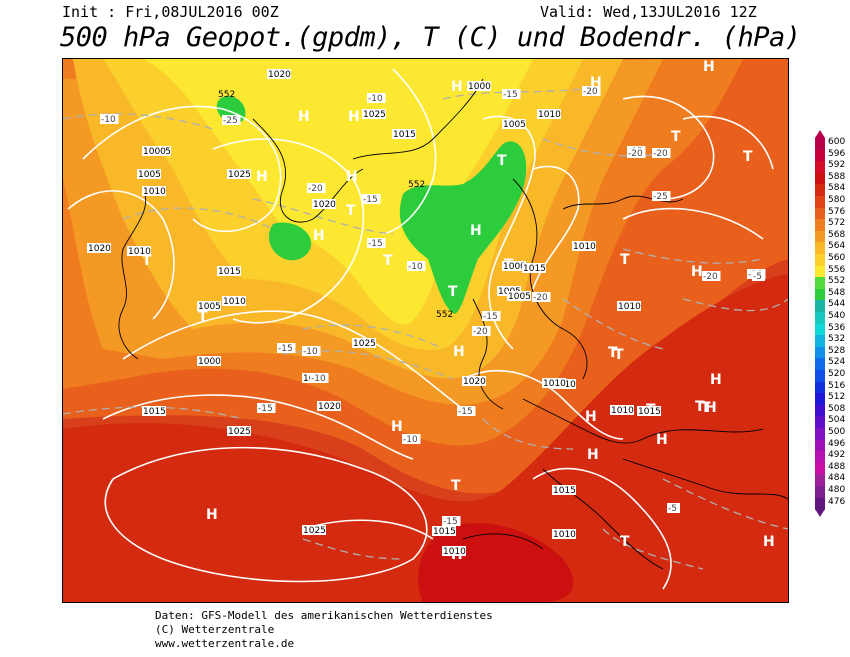 This screenshot has height=657, width=850. What do you see at coordinates (837, 443) in the screenshot?
I see `legend-label-496: 496` at bounding box center [837, 443].